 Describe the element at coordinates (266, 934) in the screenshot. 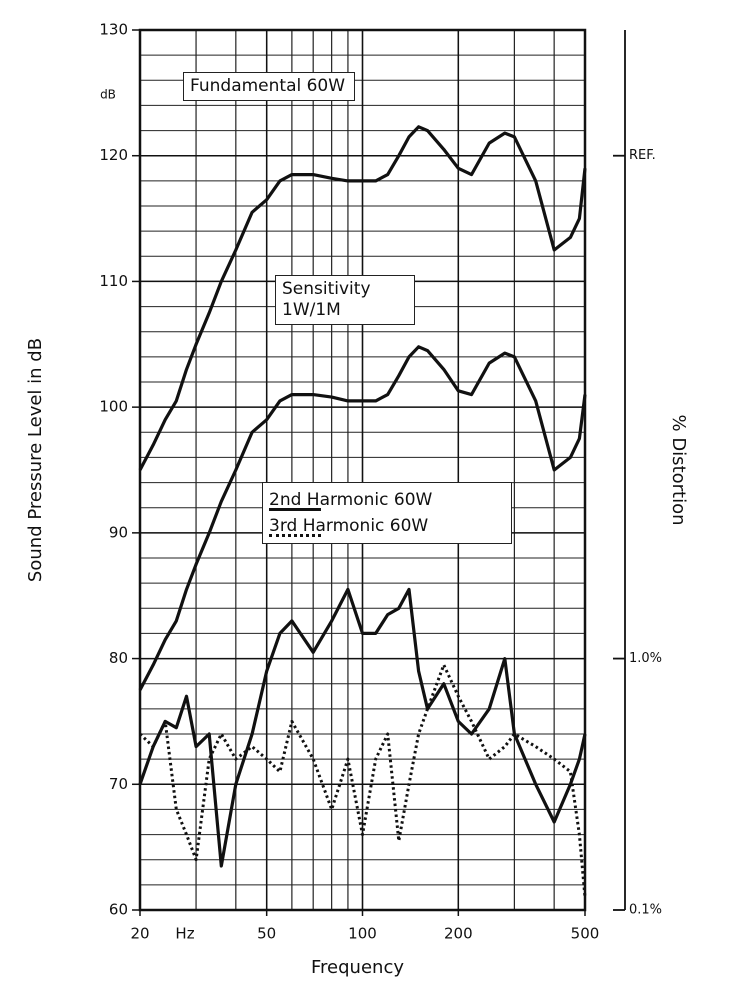

I see `x-tick-label: 50` at that location.